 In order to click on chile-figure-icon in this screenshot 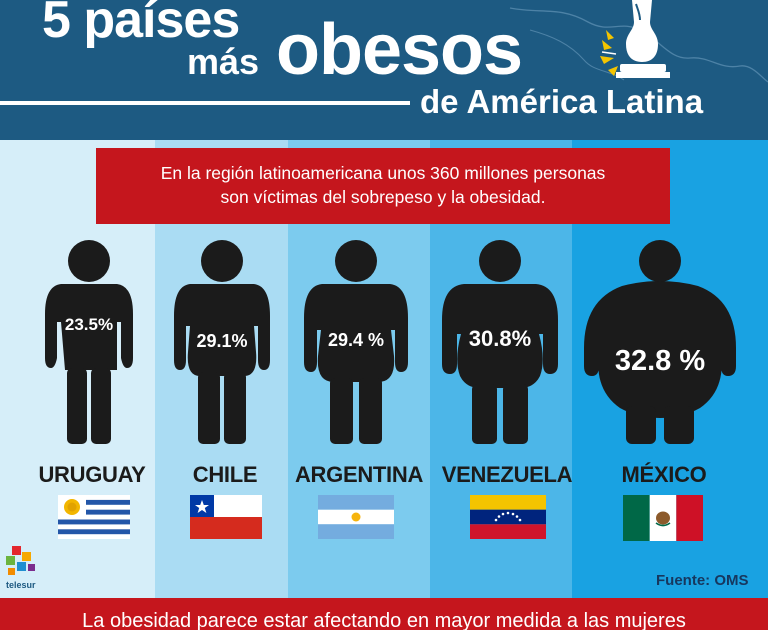, I will do `click(222, 342)`.